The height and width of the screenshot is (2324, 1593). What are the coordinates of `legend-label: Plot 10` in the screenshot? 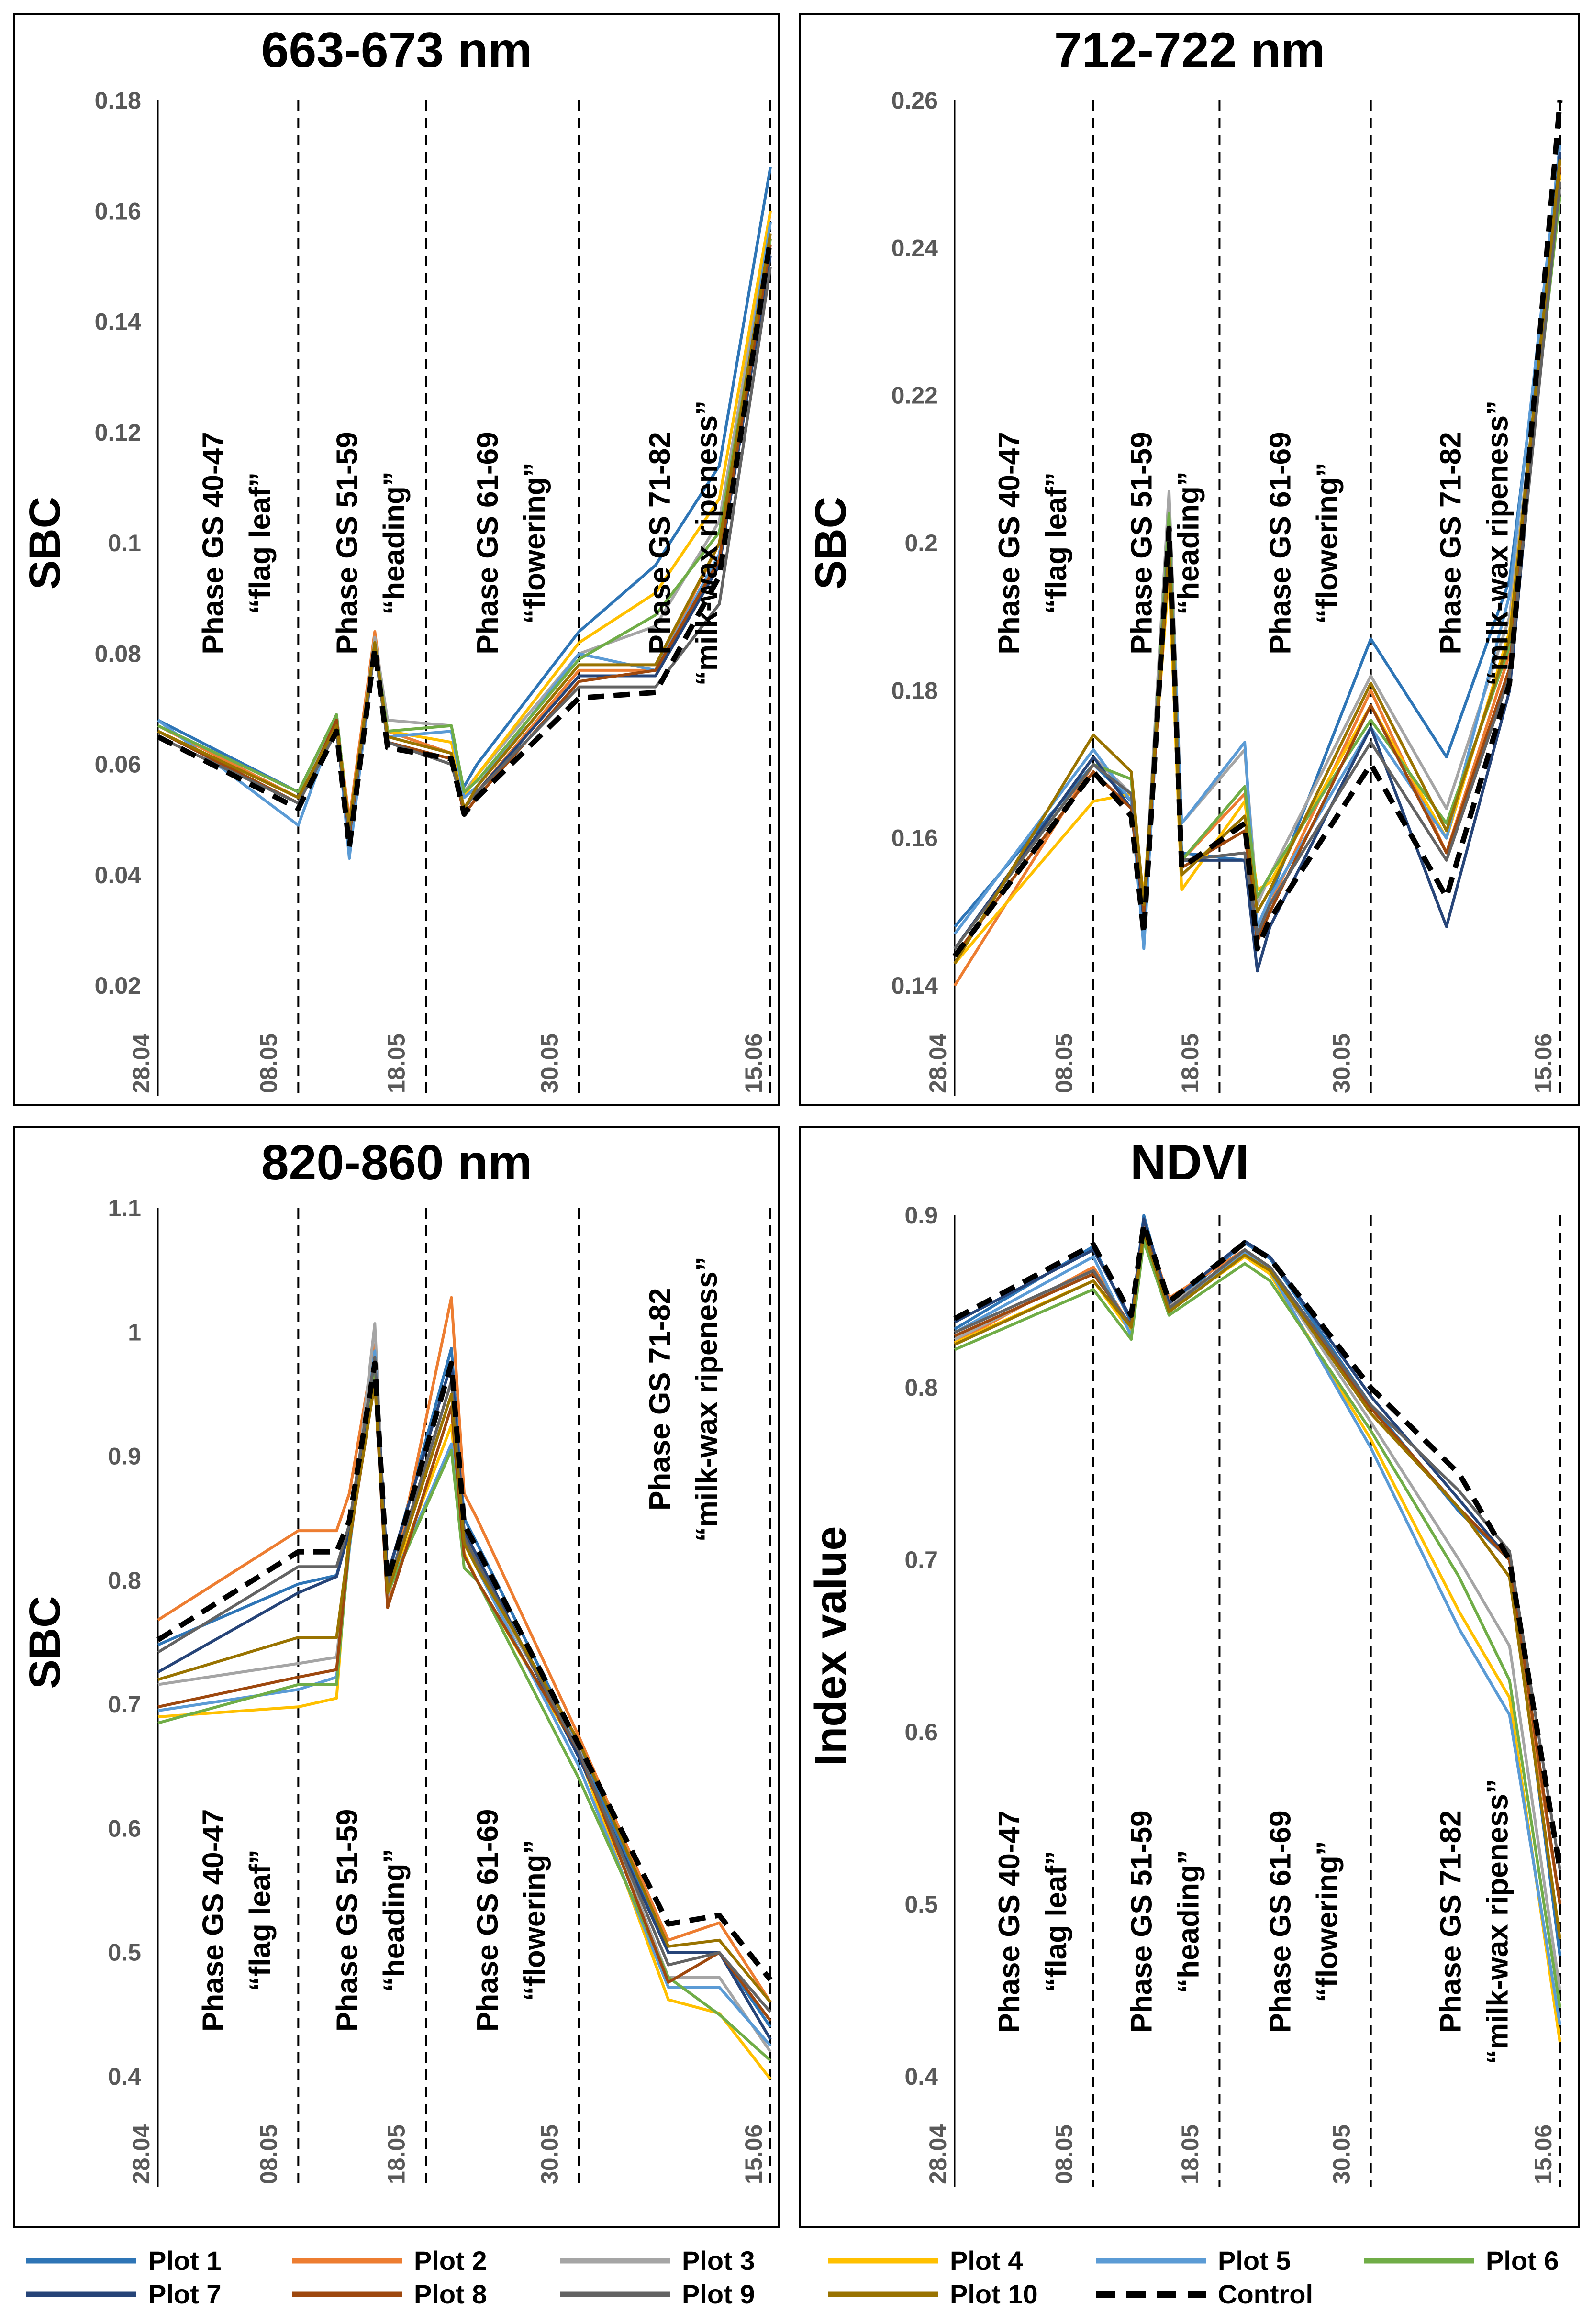 It's located at (994, 2294).